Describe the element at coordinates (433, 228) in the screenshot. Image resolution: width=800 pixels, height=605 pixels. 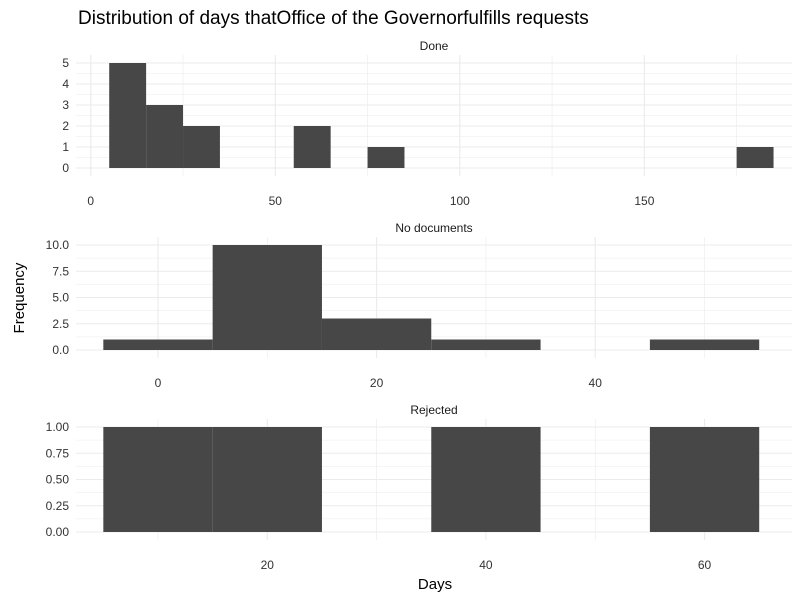
I see `facet-strip-label: No documents` at that location.